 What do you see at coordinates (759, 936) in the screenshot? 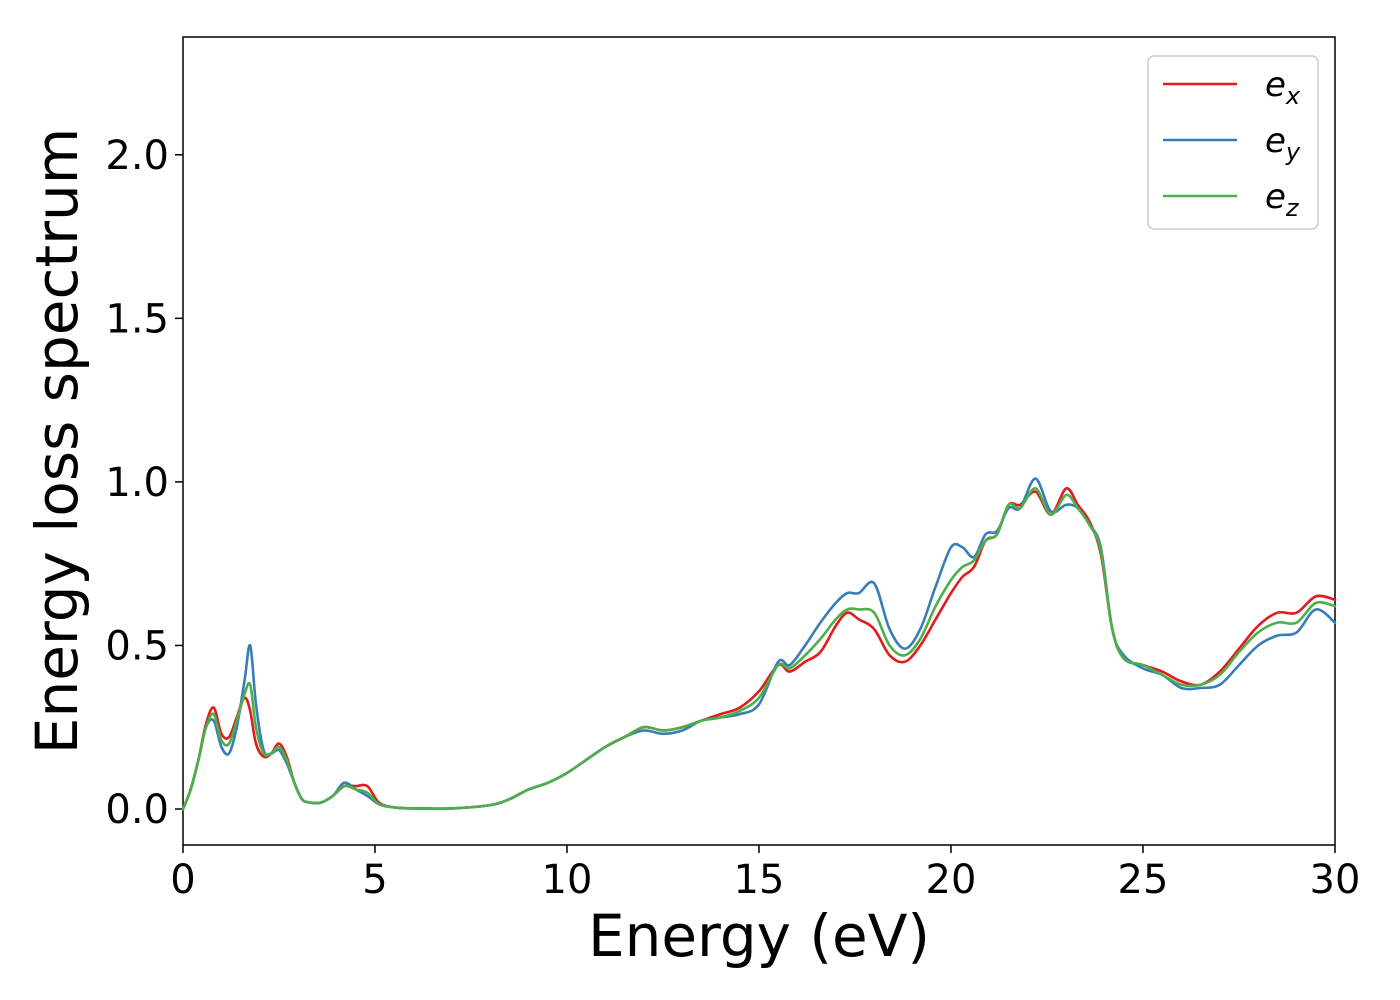
I see `x-axis-label: Energy (eV)` at bounding box center [759, 936].